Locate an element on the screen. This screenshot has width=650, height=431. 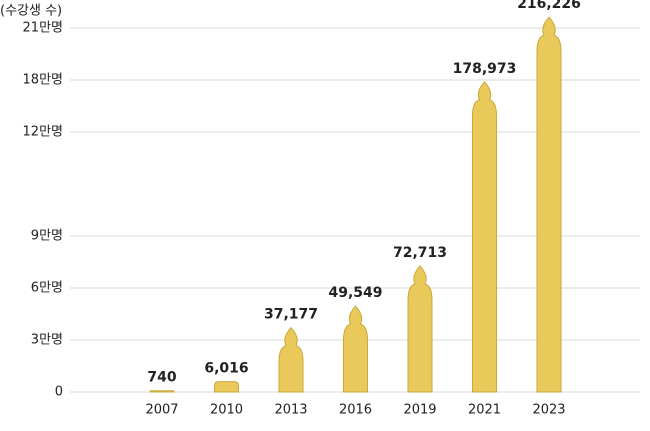
x-tick-label: 2016 is located at coordinates (355, 410).